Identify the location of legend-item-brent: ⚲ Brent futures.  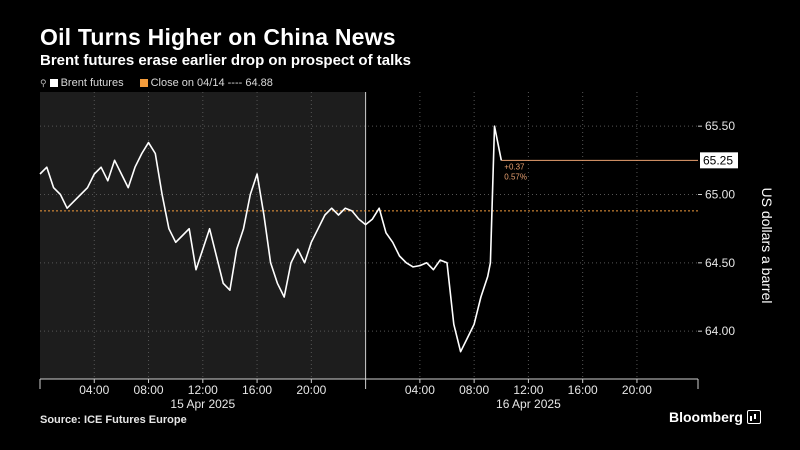
(82, 83).